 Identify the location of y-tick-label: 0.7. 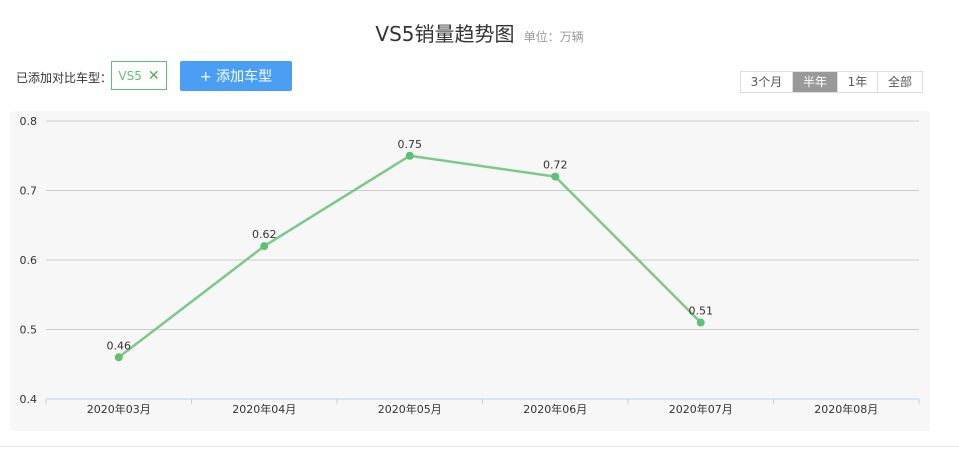
(29, 191).